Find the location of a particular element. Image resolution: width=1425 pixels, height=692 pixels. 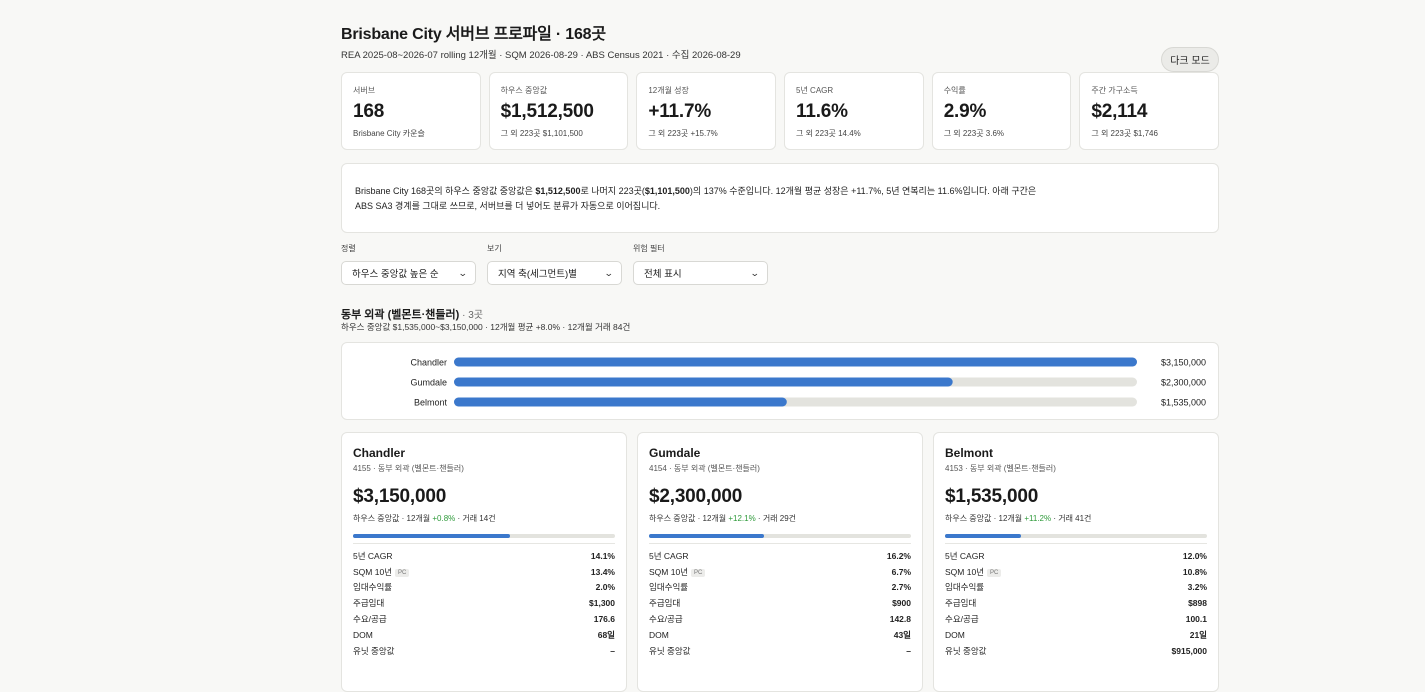

suburb-location: 4155 · 동부 외곽 (벨몬트·챈들러) is located at coordinates (408, 468).